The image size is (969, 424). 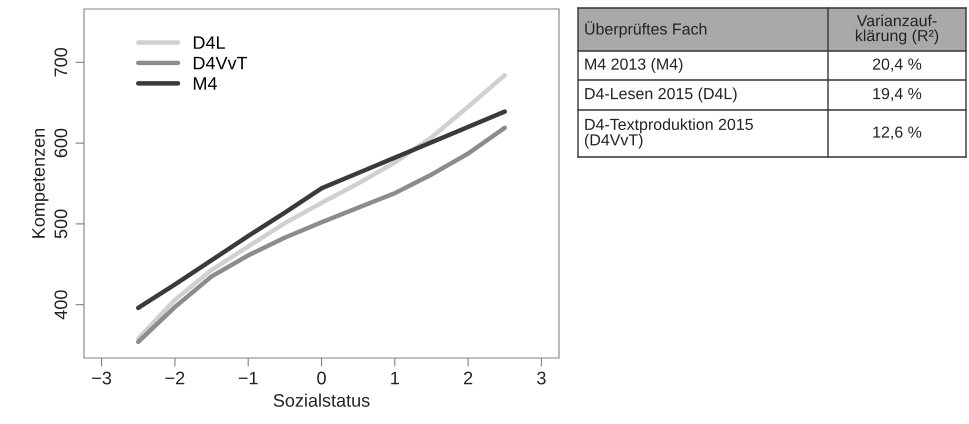 What do you see at coordinates (61, 62) in the screenshot?
I see `y-tick-label: 700` at bounding box center [61, 62].